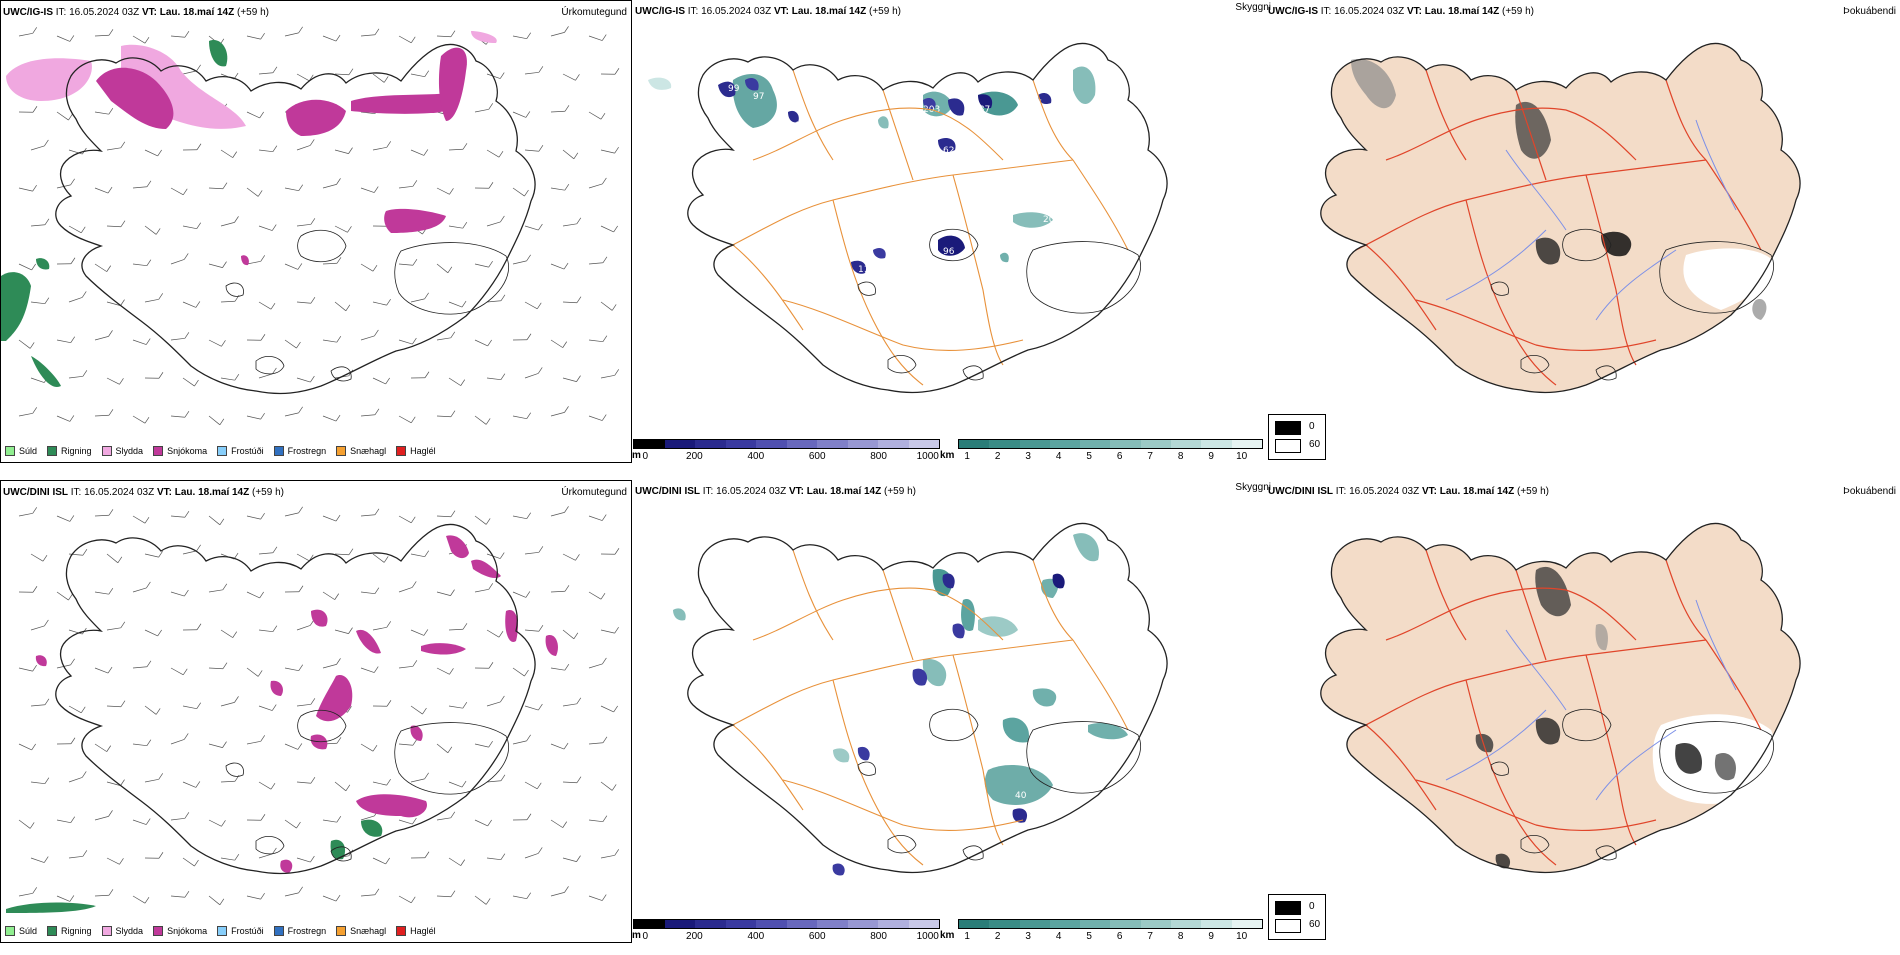  I want to click on tick-label: 0, so click(645, 936).